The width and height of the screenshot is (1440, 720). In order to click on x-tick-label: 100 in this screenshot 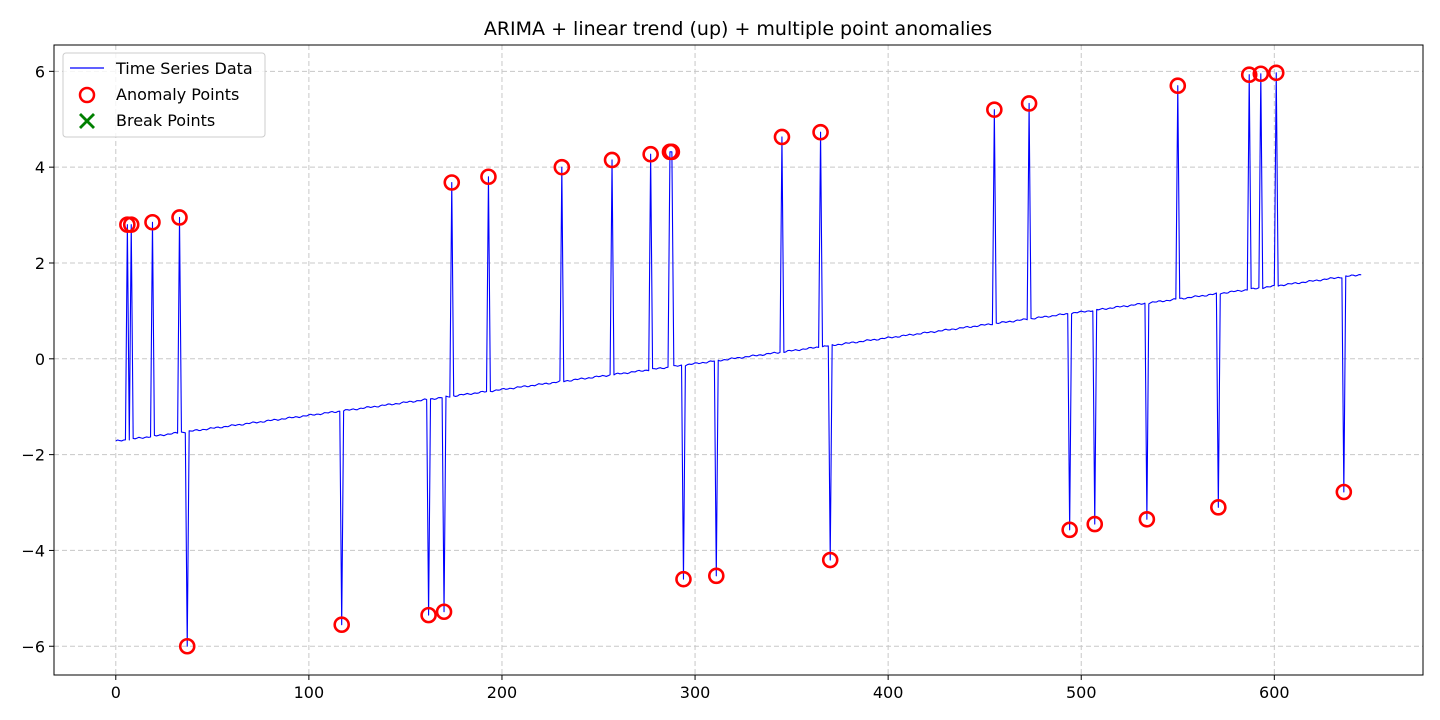, I will do `click(309, 692)`.